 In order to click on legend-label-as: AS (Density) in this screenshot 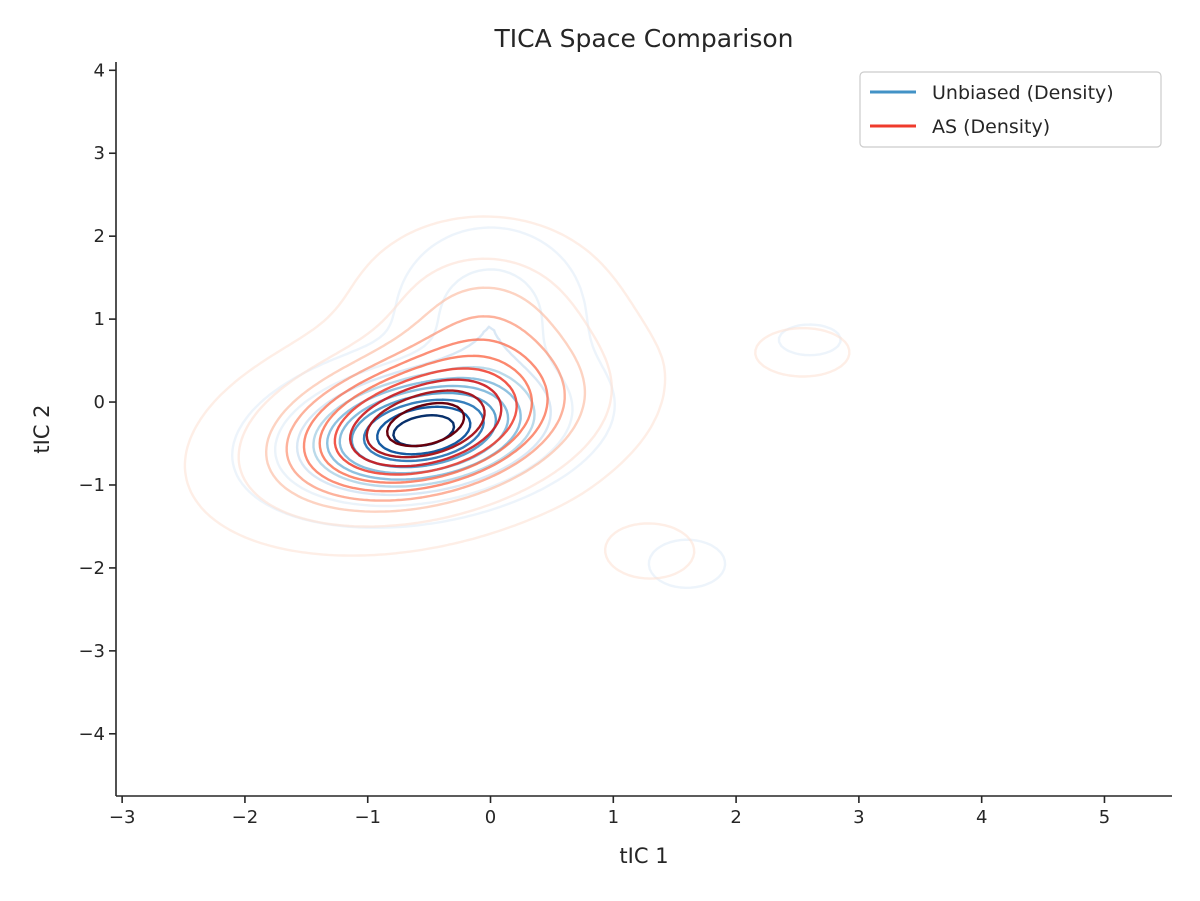, I will do `click(991, 127)`.